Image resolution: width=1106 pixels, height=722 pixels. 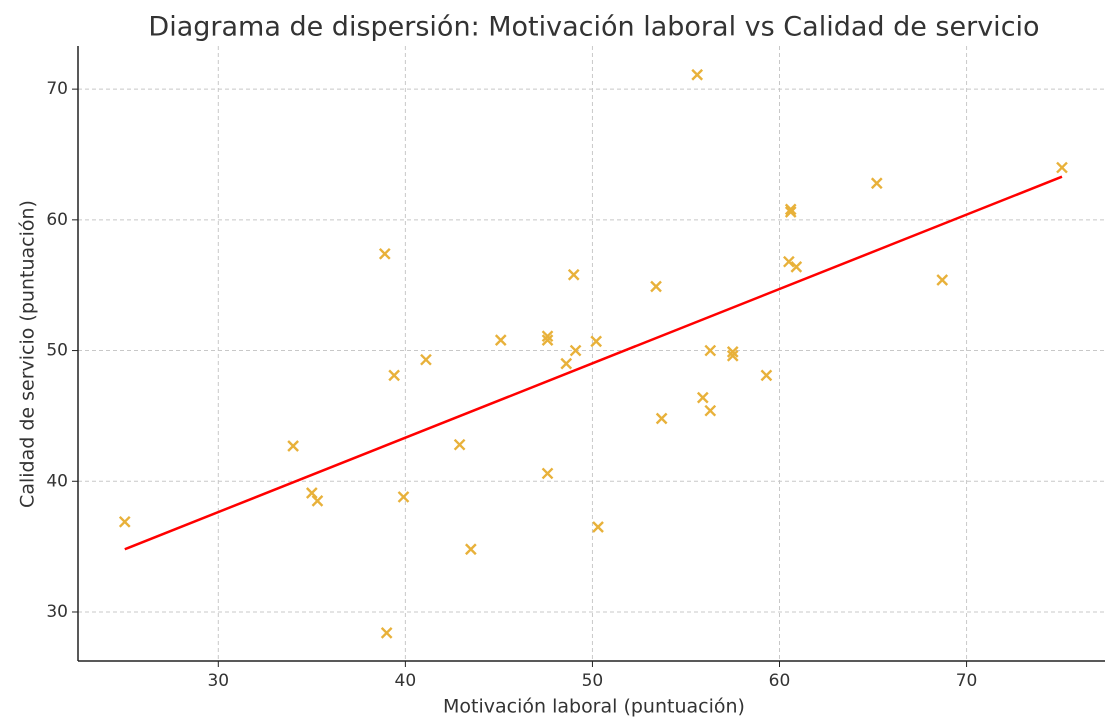 I want to click on y-tick-label: 50, so click(x=57, y=351).